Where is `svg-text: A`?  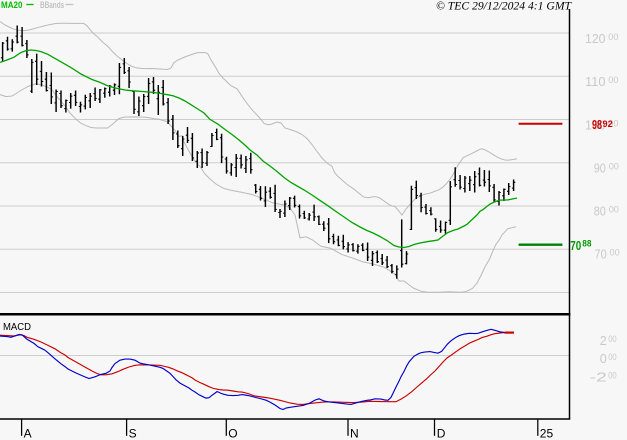
svg-text: A is located at coordinates (28, 433).